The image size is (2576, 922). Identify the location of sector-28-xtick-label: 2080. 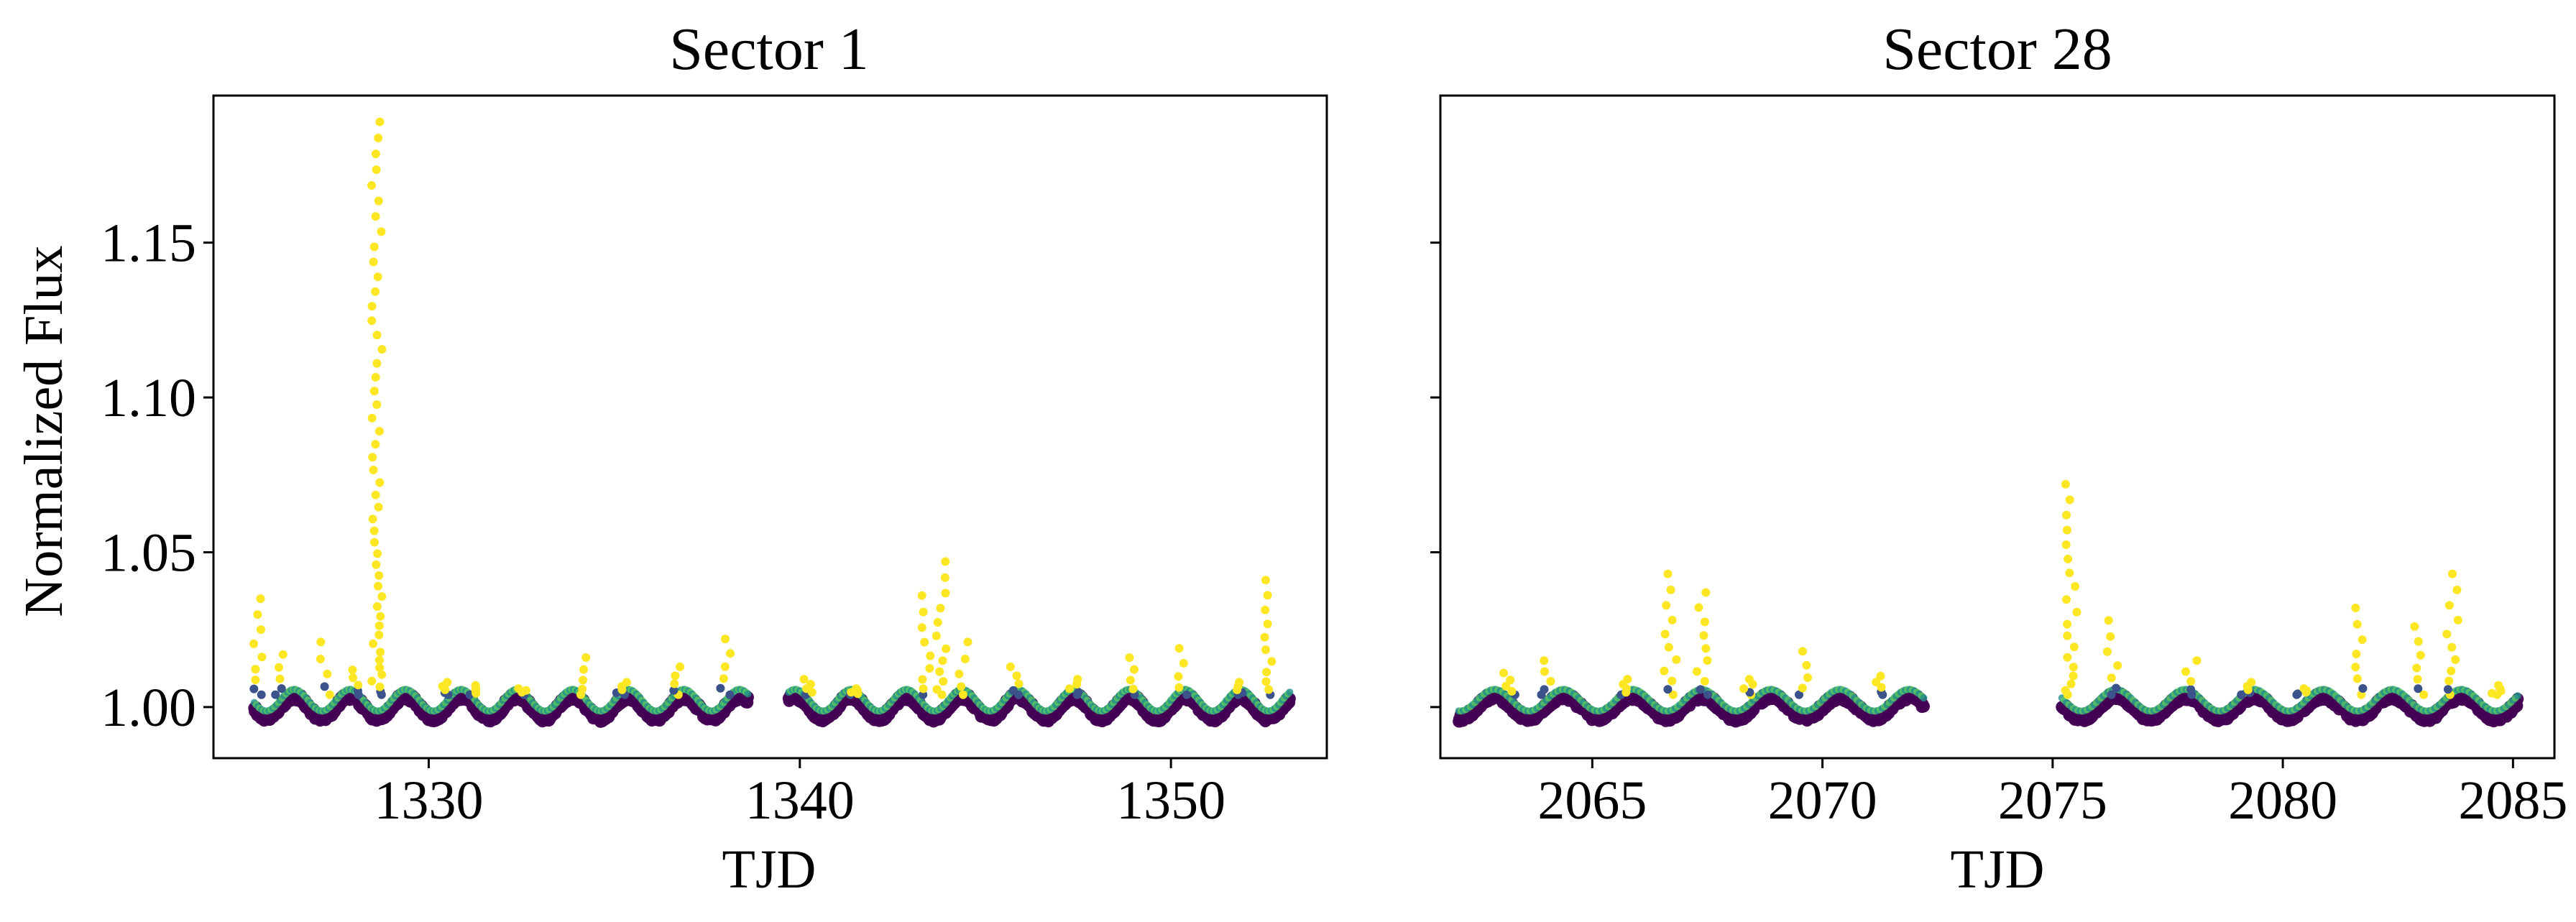
(2282, 801).